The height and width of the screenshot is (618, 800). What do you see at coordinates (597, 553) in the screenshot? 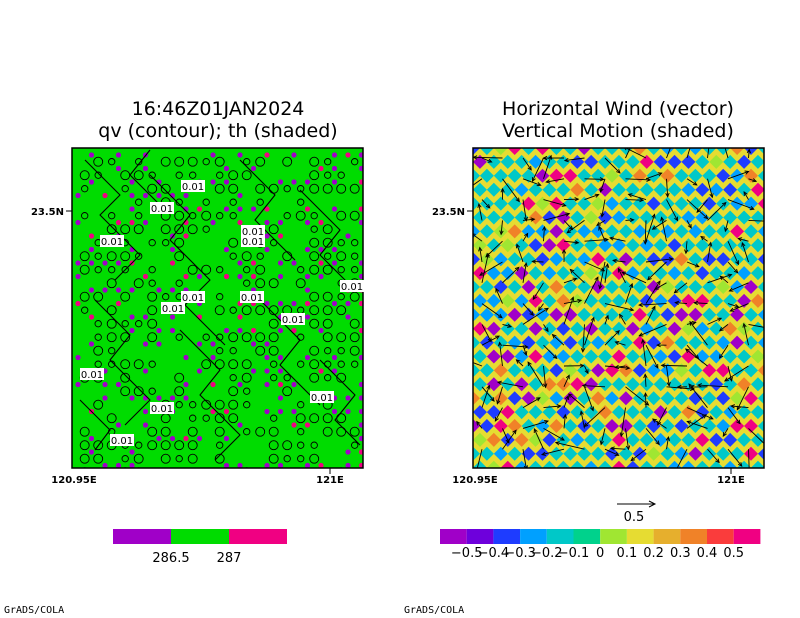
I see `right-colorbar-labels: −0.5−0.4−0.3−0.2−0.1 0 0.1 0.2 0.3 0.4 0.5` at bounding box center [597, 553].